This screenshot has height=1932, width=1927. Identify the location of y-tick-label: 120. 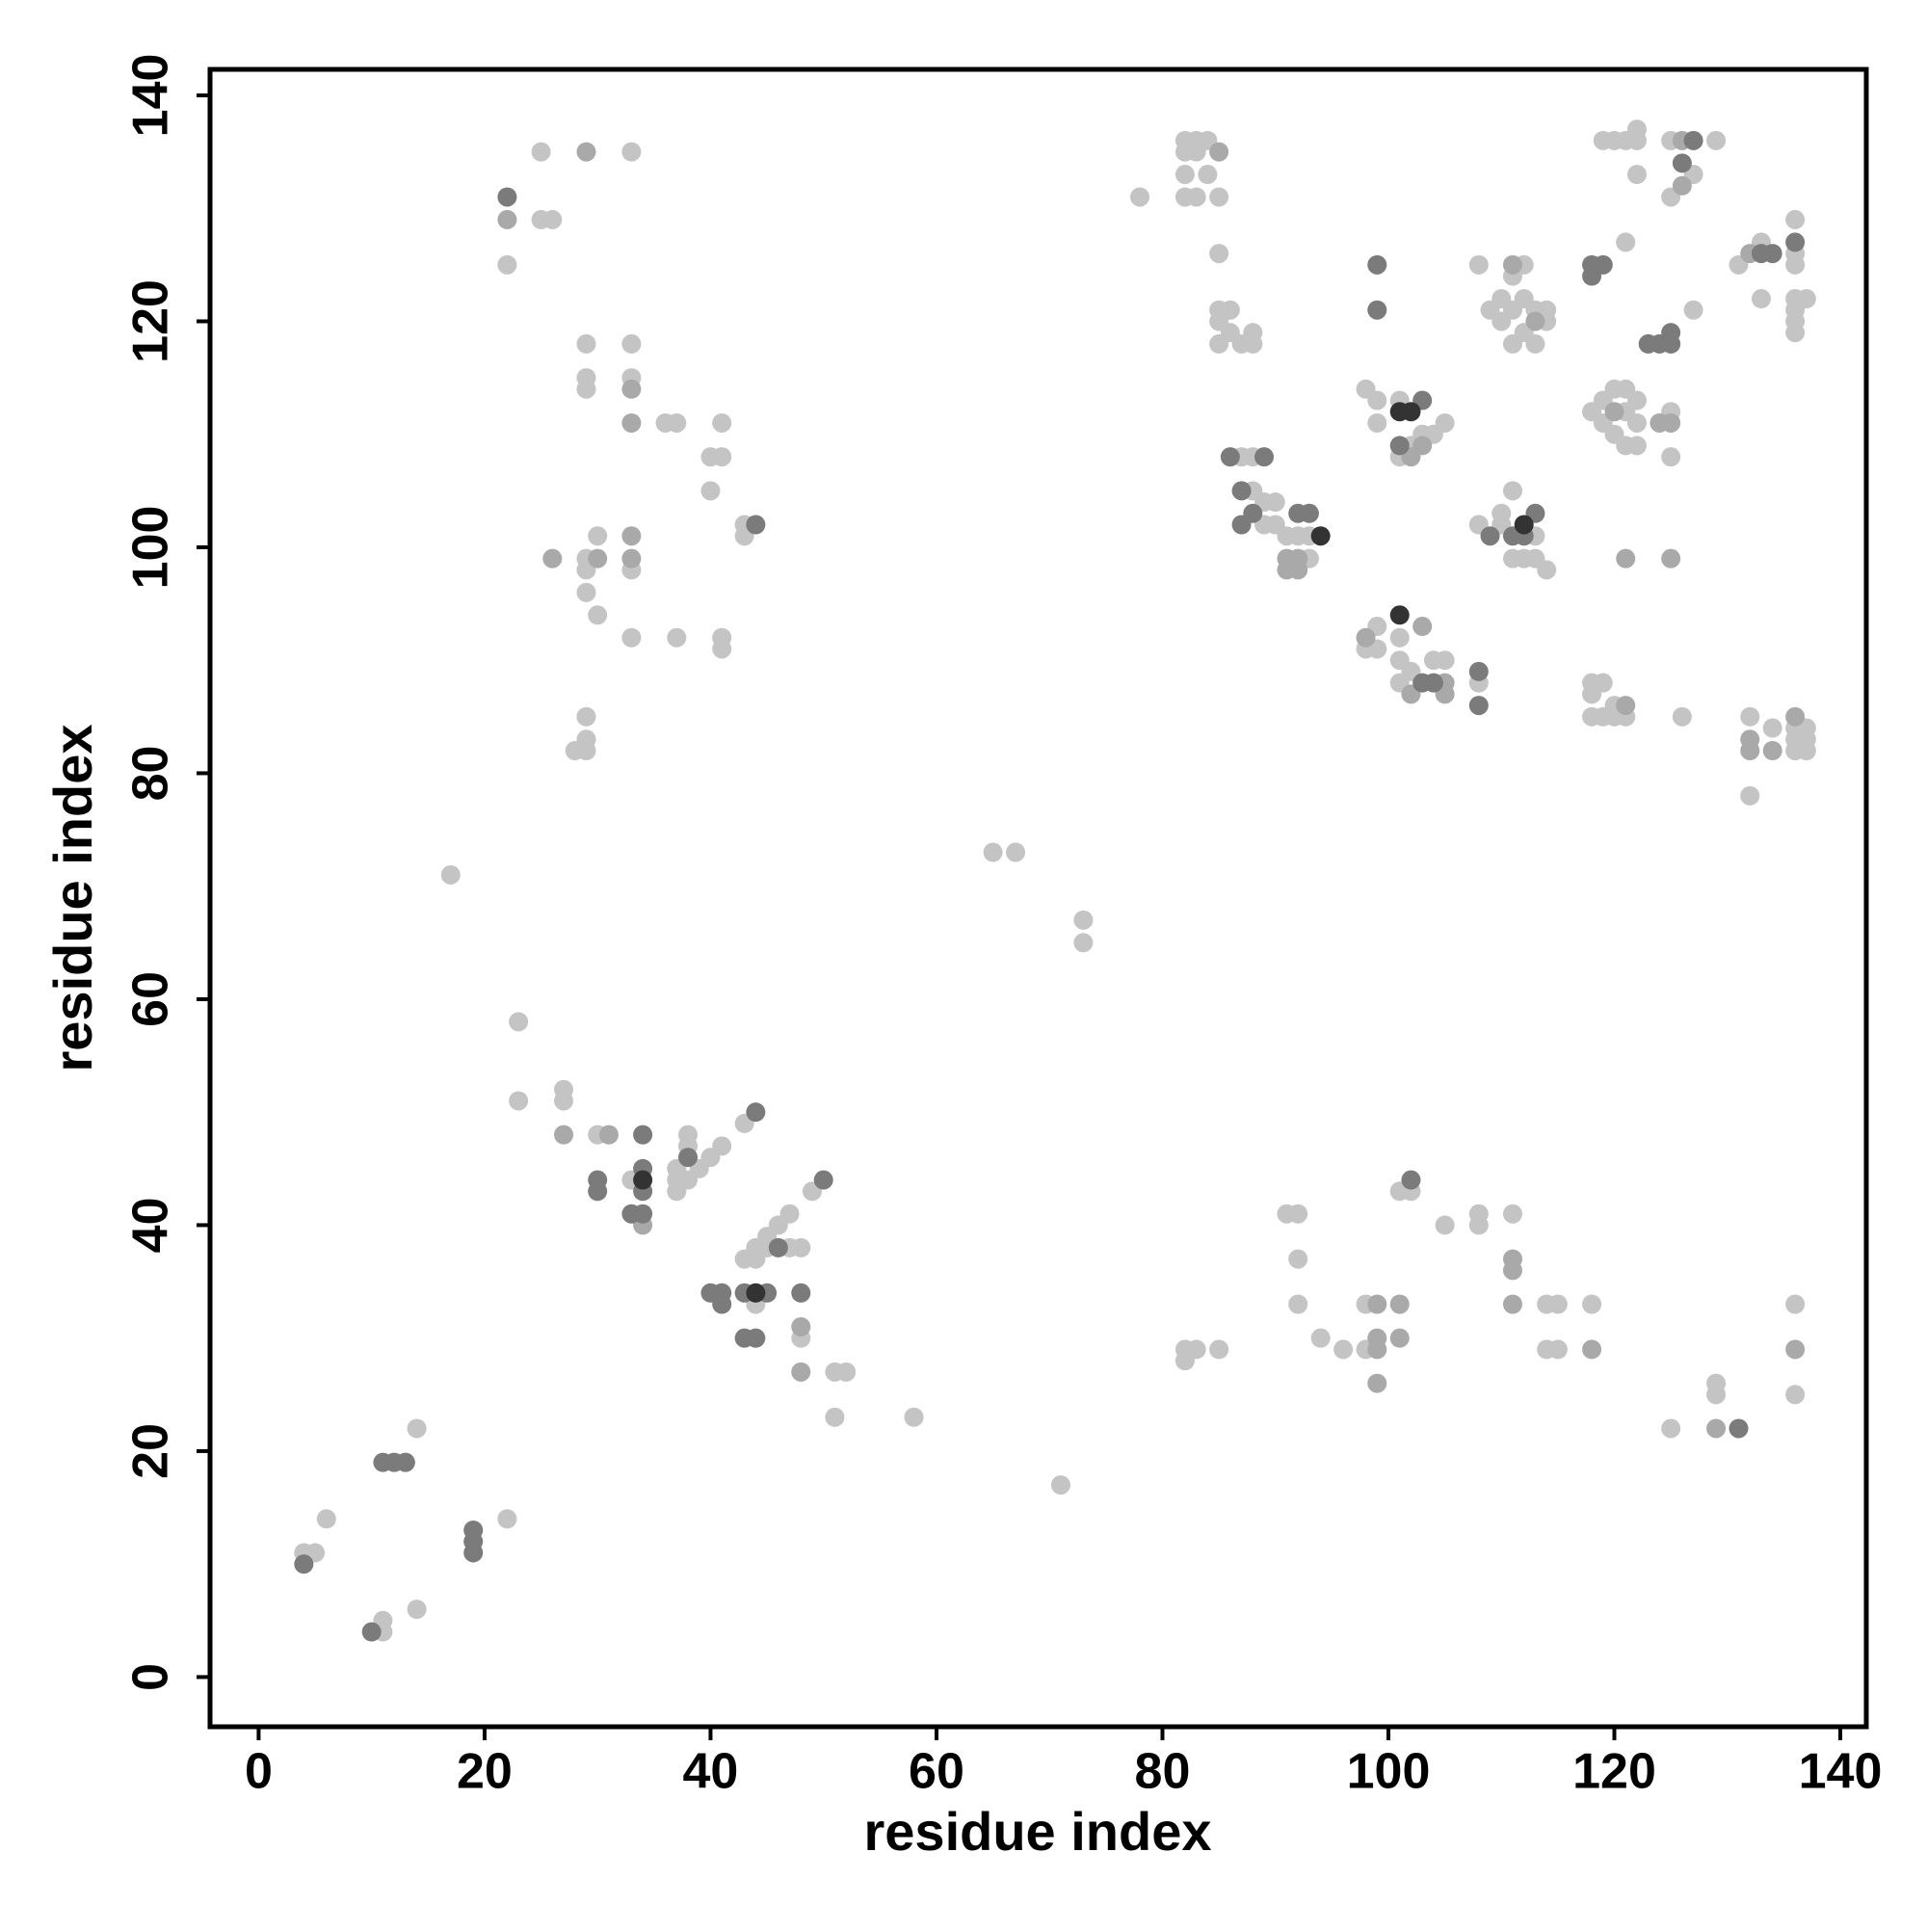
(151, 321).